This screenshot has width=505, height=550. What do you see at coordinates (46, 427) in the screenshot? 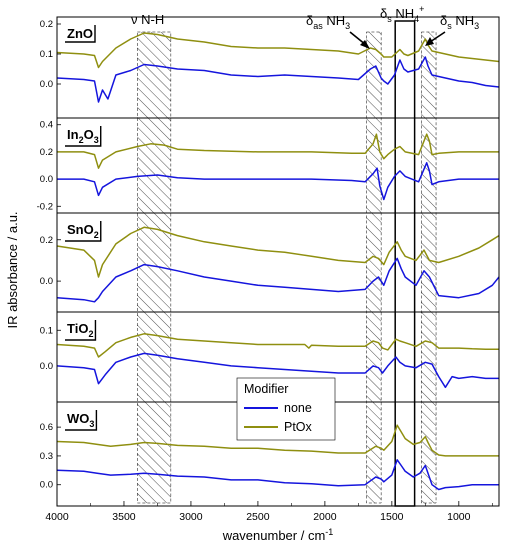
I see `y-tick-label: 0.6` at bounding box center [46, 427].